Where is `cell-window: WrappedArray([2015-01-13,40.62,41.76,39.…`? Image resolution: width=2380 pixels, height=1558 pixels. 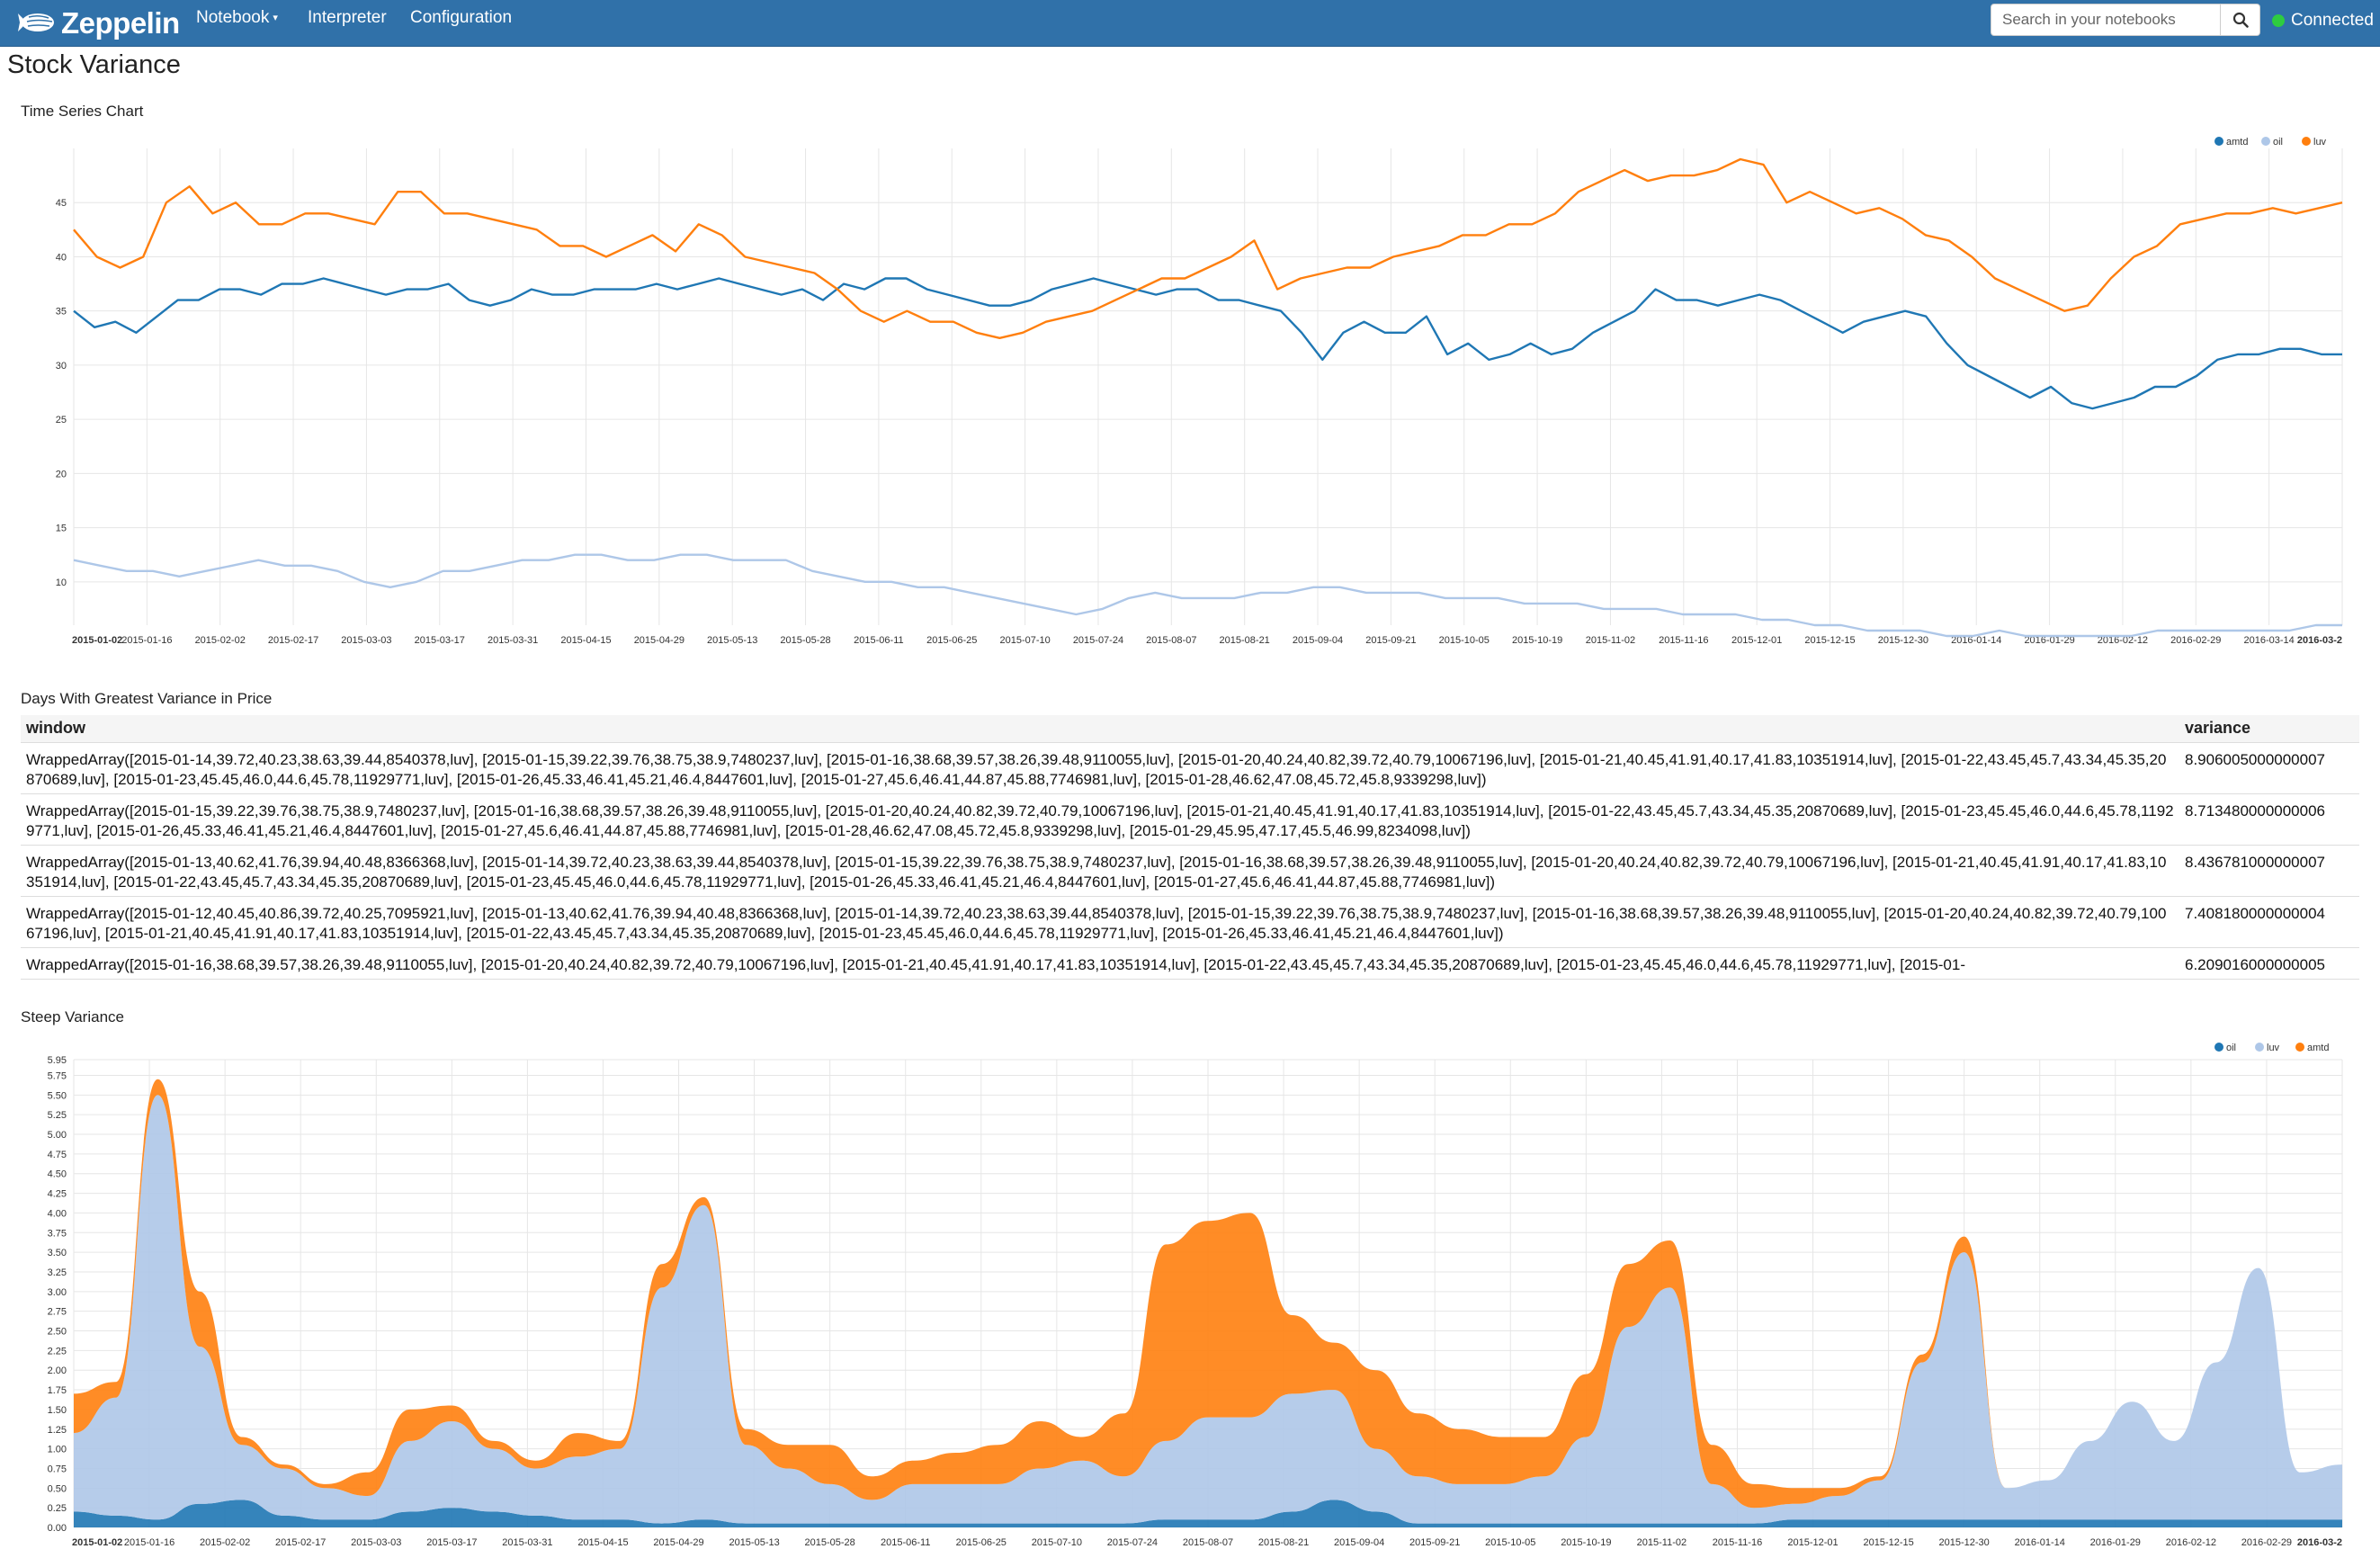 cell-window: WrappedArray([2015-01-13,40.62,41.76,39.… is located at coordinates (1100, 871).